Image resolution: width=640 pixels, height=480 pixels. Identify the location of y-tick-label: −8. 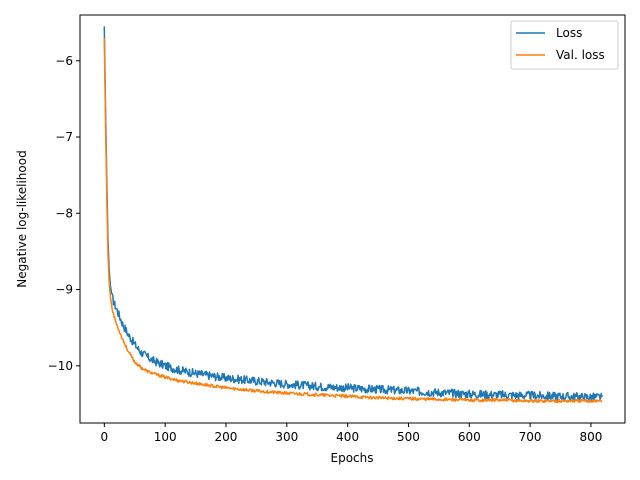
(64, 213).